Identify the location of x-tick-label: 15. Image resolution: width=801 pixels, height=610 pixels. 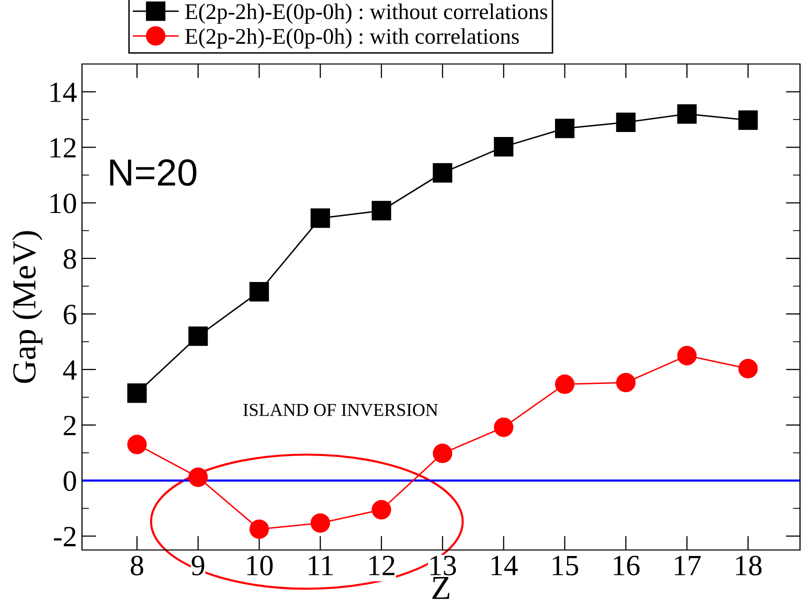
(565, 566).